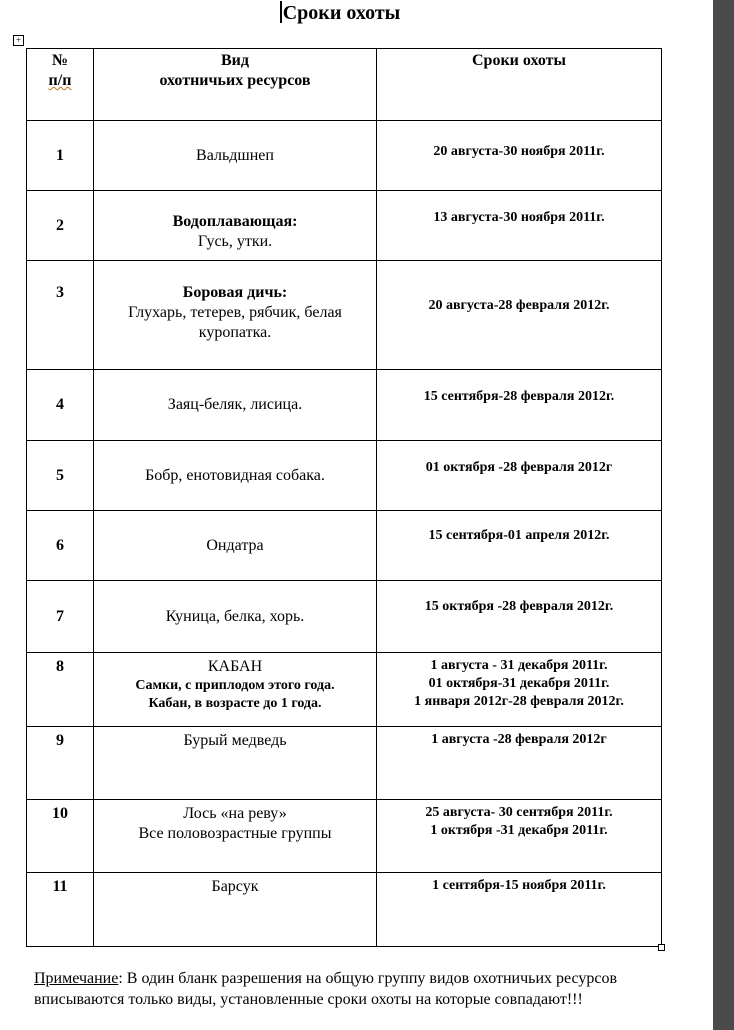 This screenshot has height=1030, width=734. I want to click on row-species: Лось «на реву» Все половозрастные группы, so click(235, 836).